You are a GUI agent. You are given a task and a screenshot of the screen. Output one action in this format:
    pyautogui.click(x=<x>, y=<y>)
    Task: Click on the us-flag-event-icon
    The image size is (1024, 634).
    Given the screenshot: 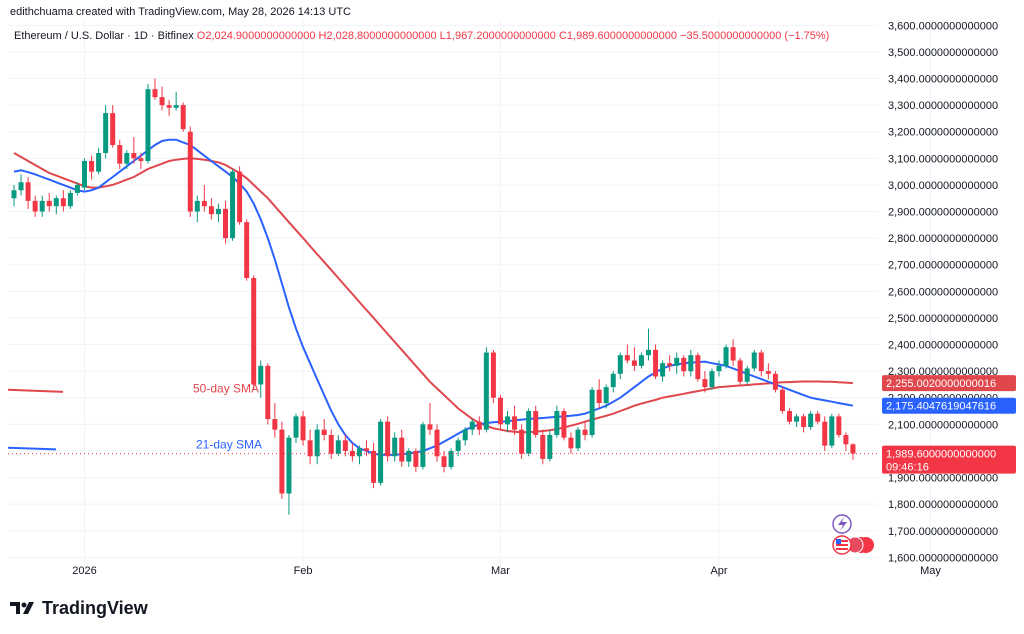 What is the action you would take?
    pyautogui.click(x=853, y=545)
    